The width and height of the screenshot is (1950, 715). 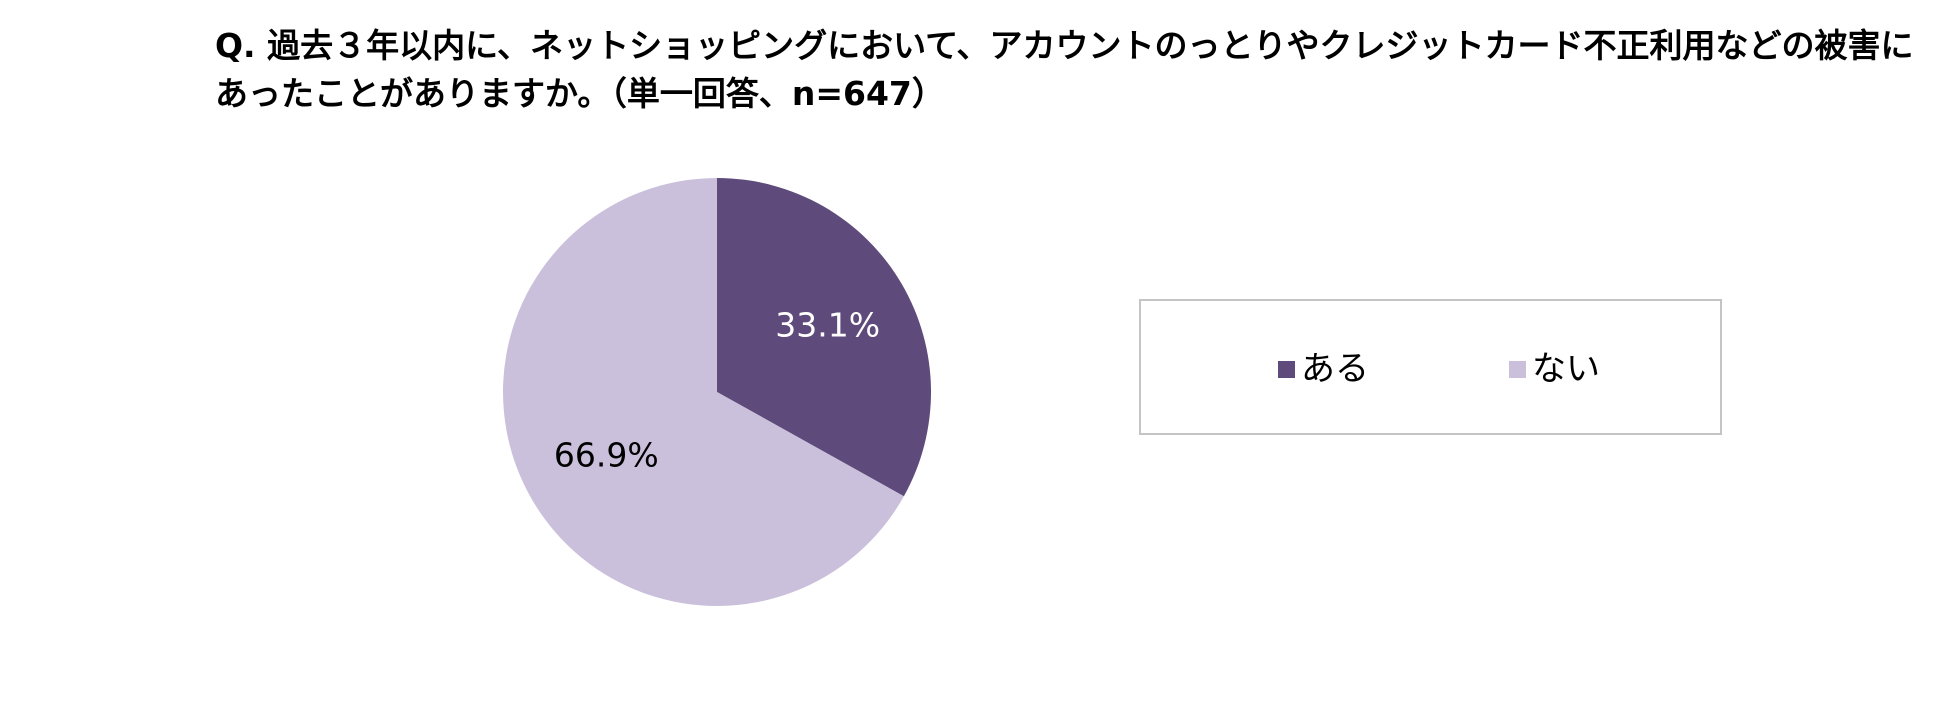 I want to click on pie-label-aru: 33.1%, so click(x=827, y=324).